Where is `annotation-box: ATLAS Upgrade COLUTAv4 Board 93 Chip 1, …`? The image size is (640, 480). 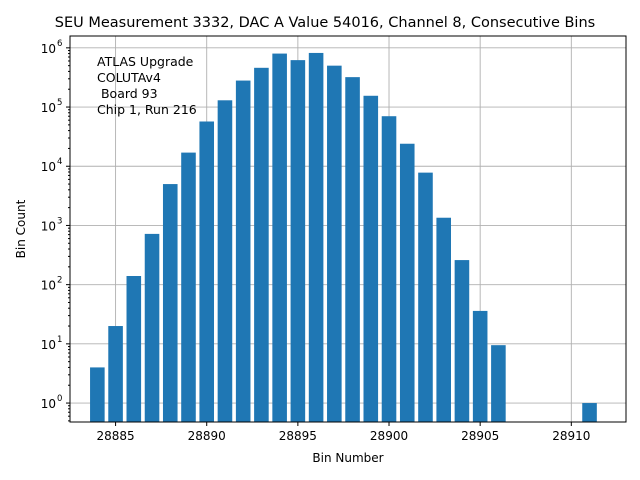
annotation-box: ATLAS Upgrade COLUTAv4 Board 93 Chip 1, … is located at coordinates (147, 85).